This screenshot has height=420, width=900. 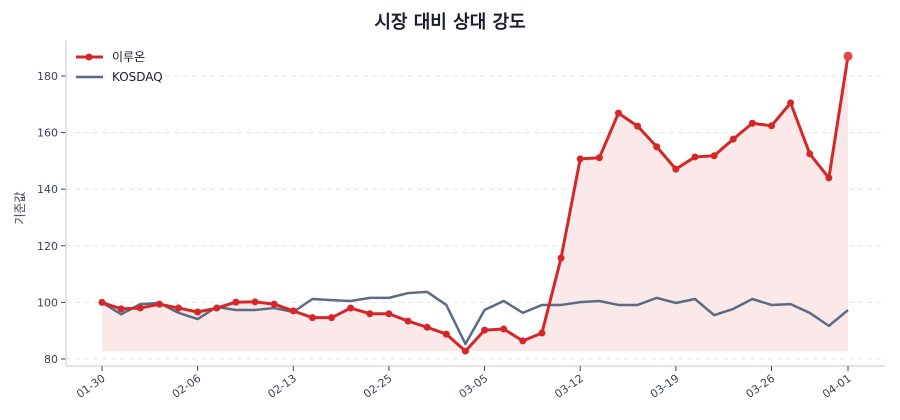 I want to click on x-tick-label: 03-19, so click(x=665, y=386).